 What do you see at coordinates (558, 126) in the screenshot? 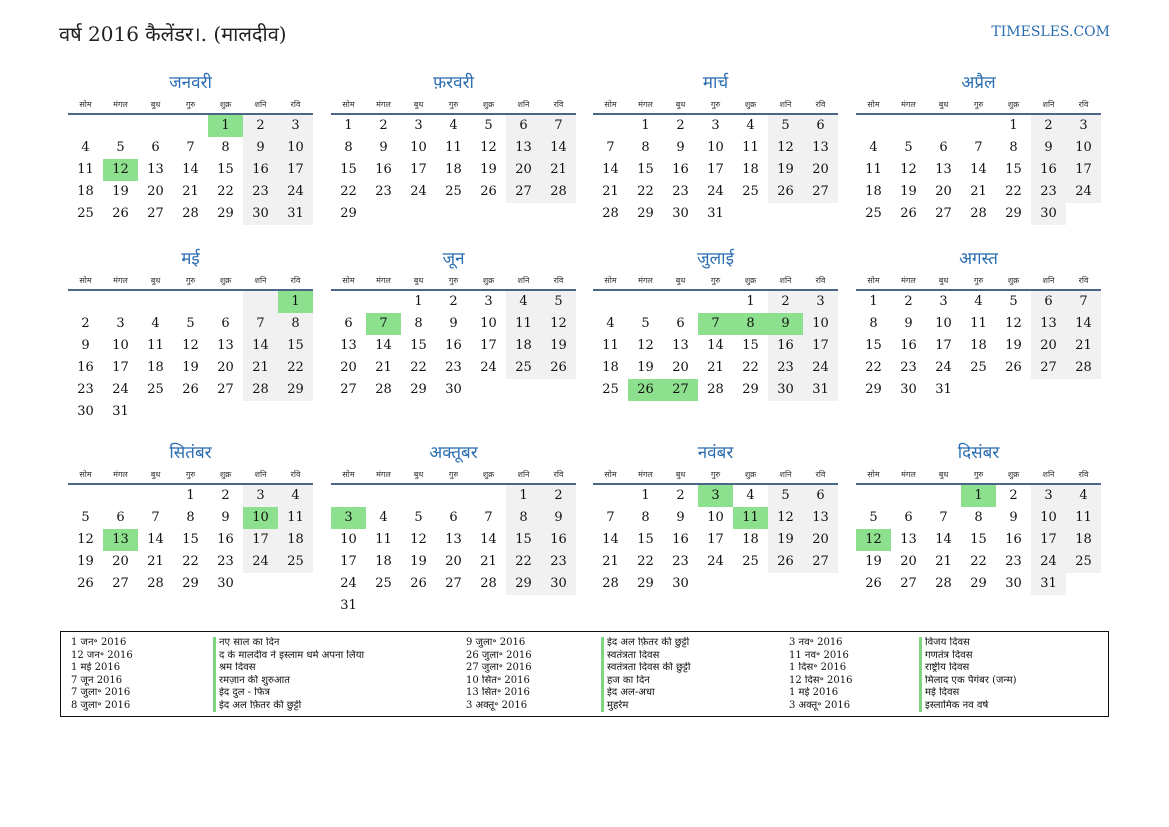
I see `day-cell: 7` at bounding box center [558, 126].